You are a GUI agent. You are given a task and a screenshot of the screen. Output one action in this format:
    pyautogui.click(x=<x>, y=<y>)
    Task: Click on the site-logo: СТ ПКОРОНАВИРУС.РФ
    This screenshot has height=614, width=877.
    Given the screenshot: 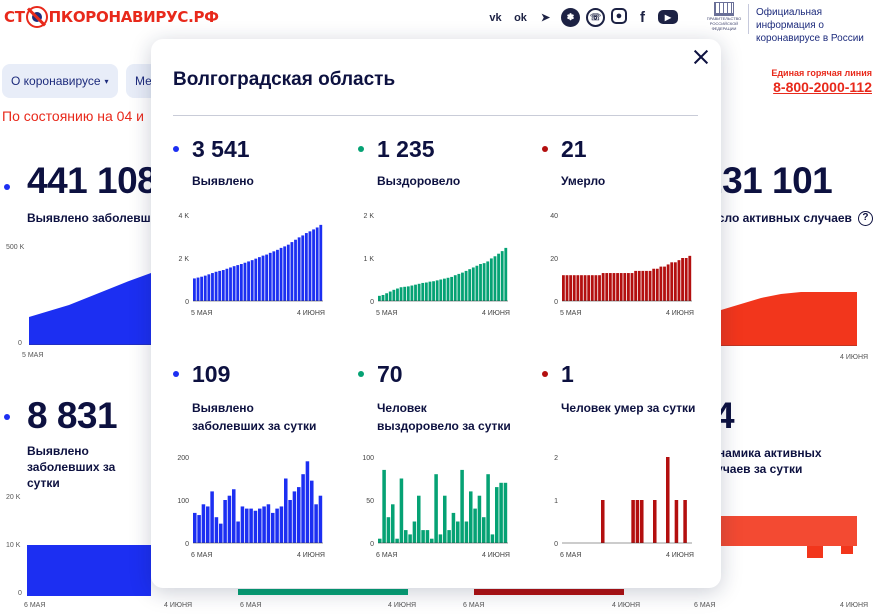 What is the action you would take?
    pyautogui.click(x=111, y=17)
    